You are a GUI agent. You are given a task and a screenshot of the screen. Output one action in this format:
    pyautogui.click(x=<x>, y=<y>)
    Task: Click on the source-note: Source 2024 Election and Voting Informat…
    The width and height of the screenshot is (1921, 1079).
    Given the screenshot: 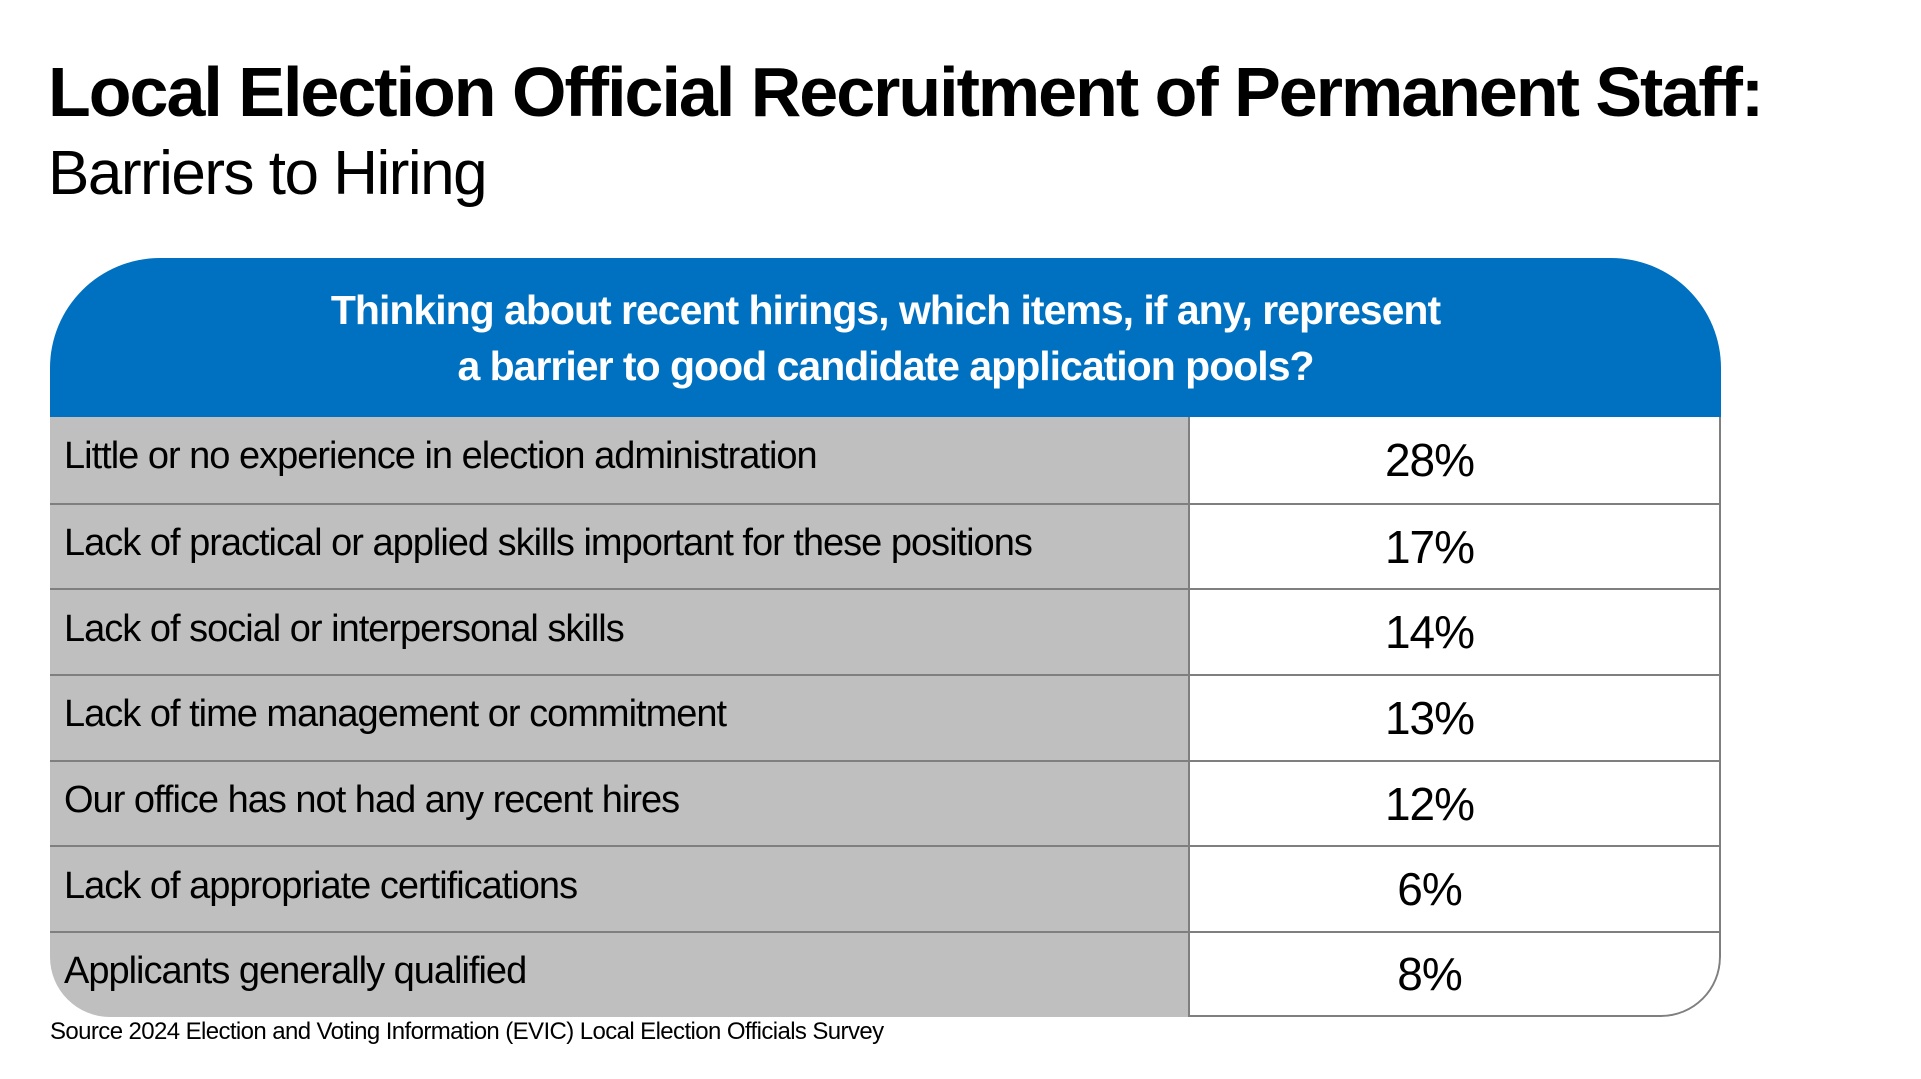 What is the action you would take?
    pyautogui.click(x=467, y=1031)
    